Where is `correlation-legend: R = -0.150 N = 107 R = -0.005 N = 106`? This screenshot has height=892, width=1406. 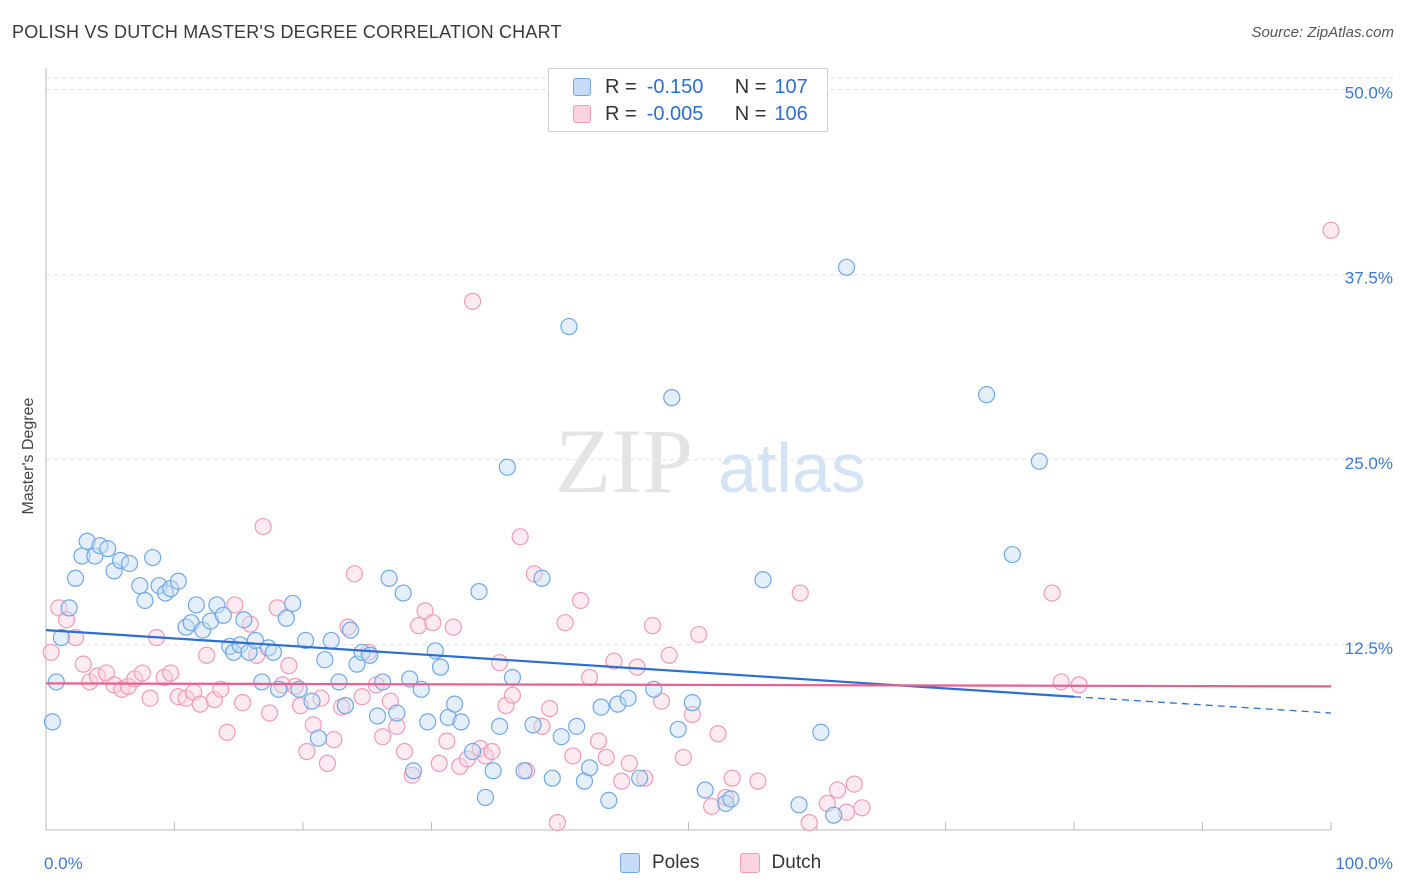 correlation-legend: R = -0.150 N = 107 R = -0.005 N = 106 is located at coordinates (688, 100).